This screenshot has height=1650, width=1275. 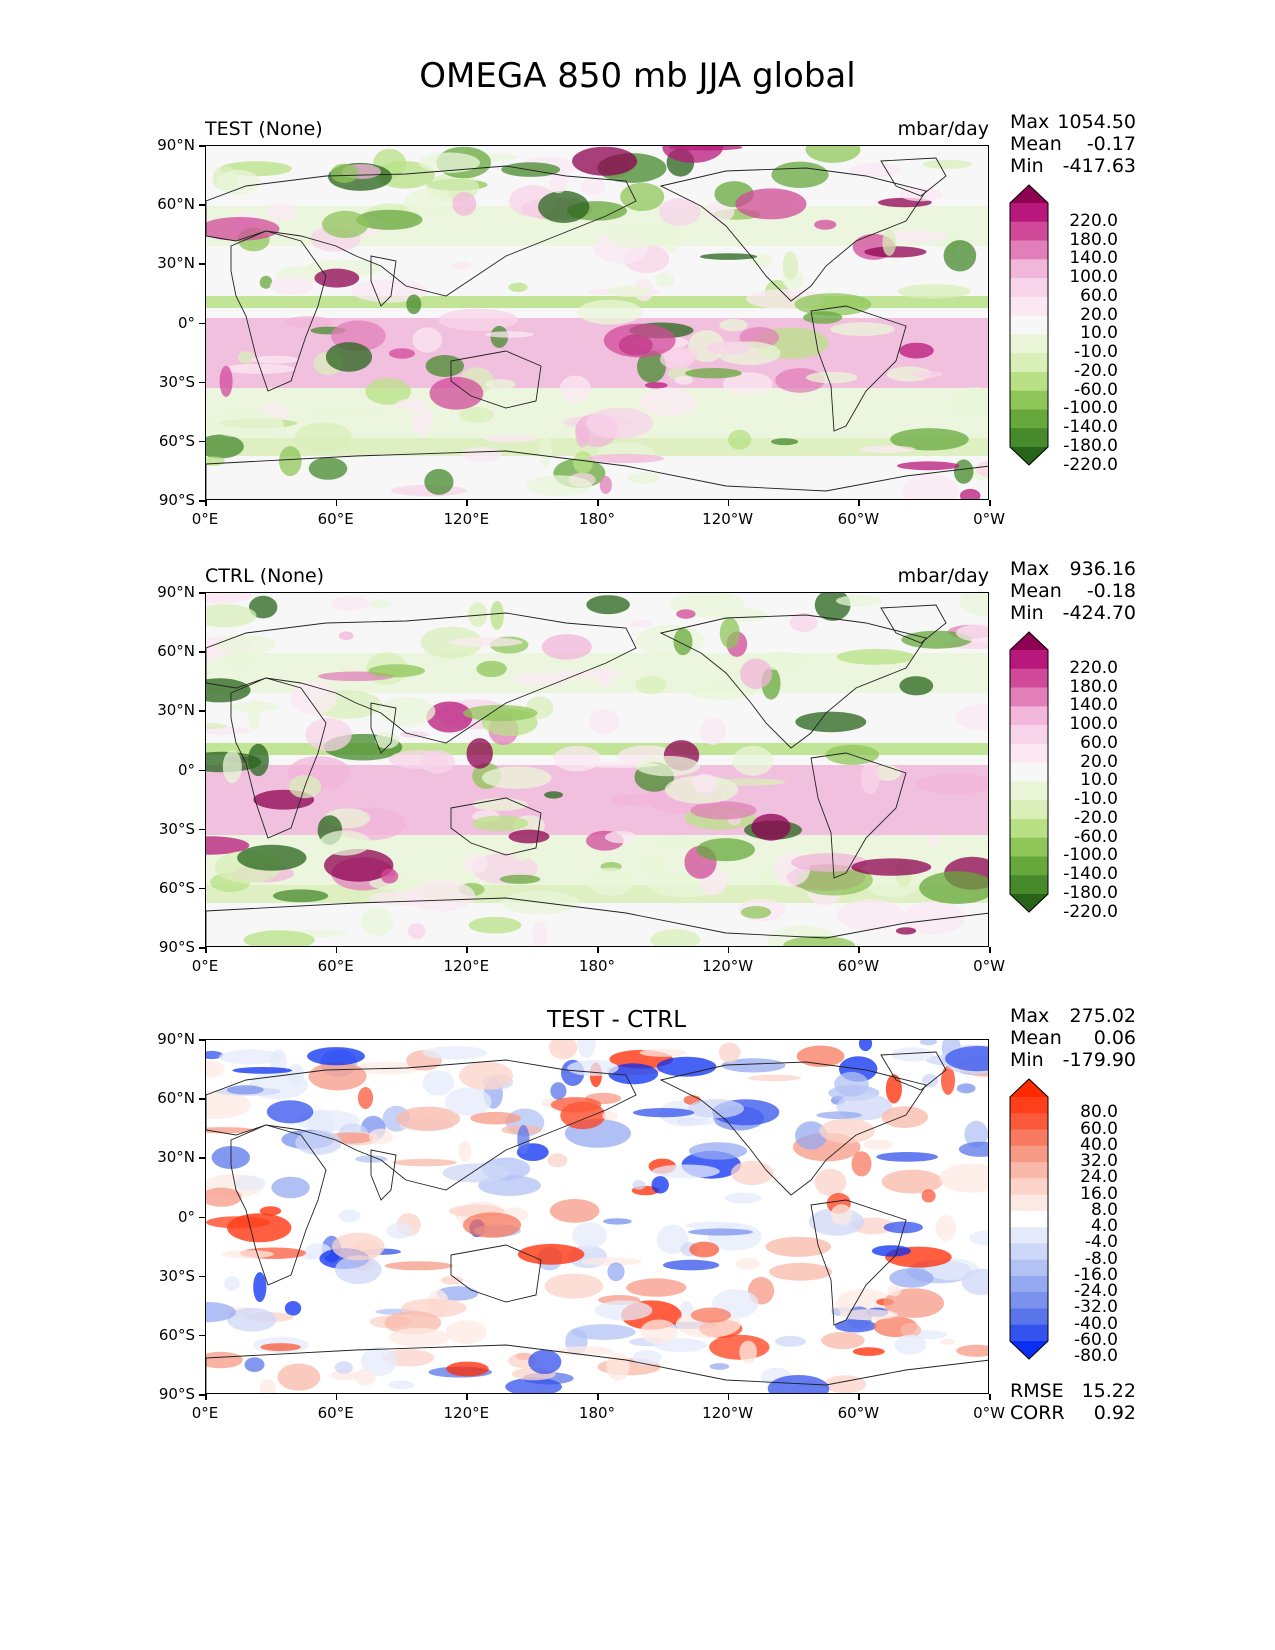 What do you see at coordinates (1037, 1391) in the screenshot?
I see `metric-rmse-label: RMSE` at bounding box center [1037, 1391].